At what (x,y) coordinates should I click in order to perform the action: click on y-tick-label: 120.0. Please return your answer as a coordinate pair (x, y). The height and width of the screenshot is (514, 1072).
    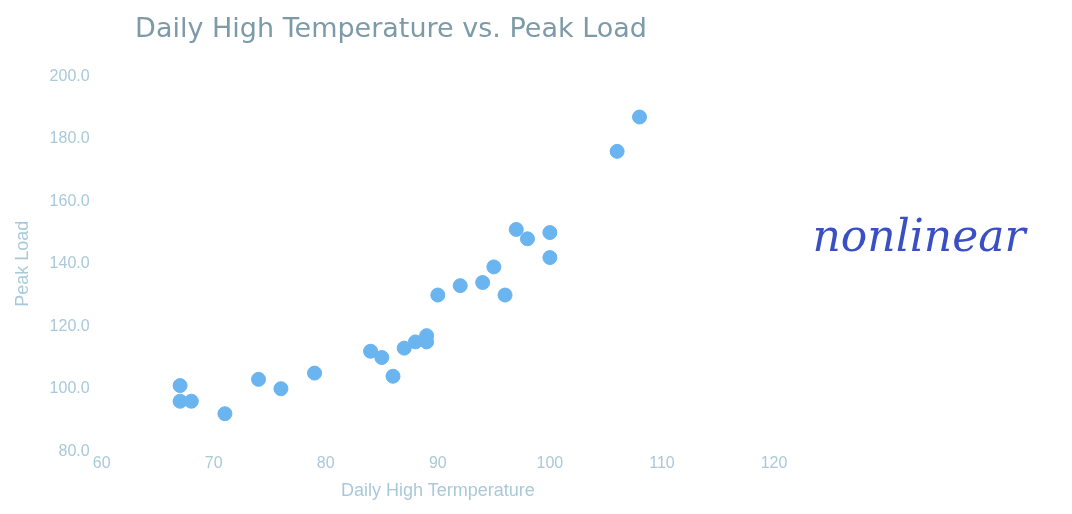
    Looking at the image, I should click on (69, 325).